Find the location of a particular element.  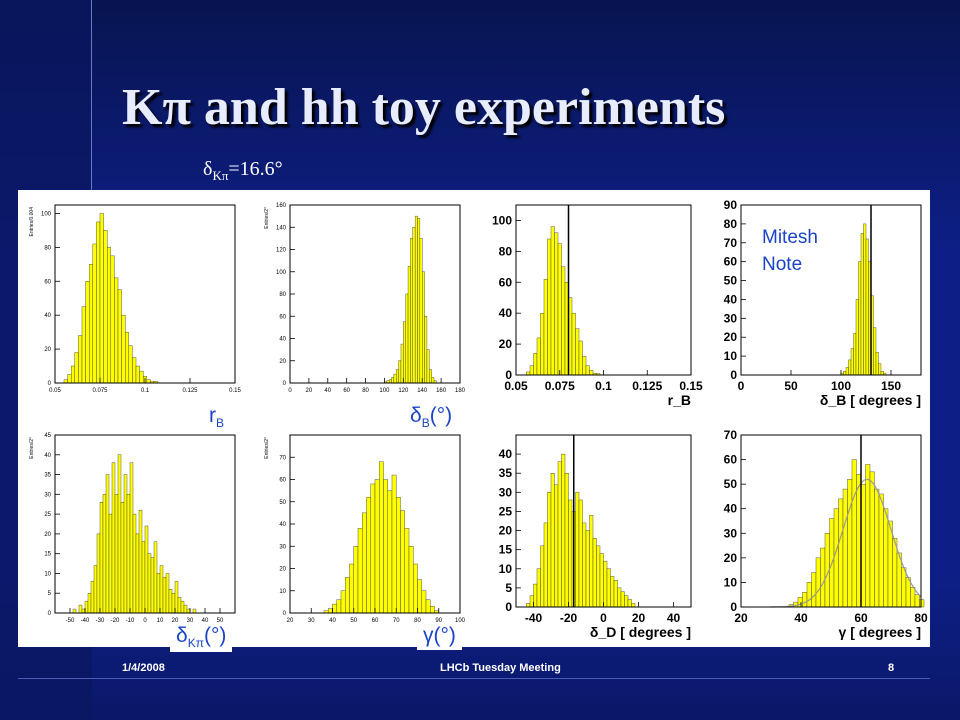

x-axis-label: δ_D [ degrees ] is located at coordinates (640, 632).